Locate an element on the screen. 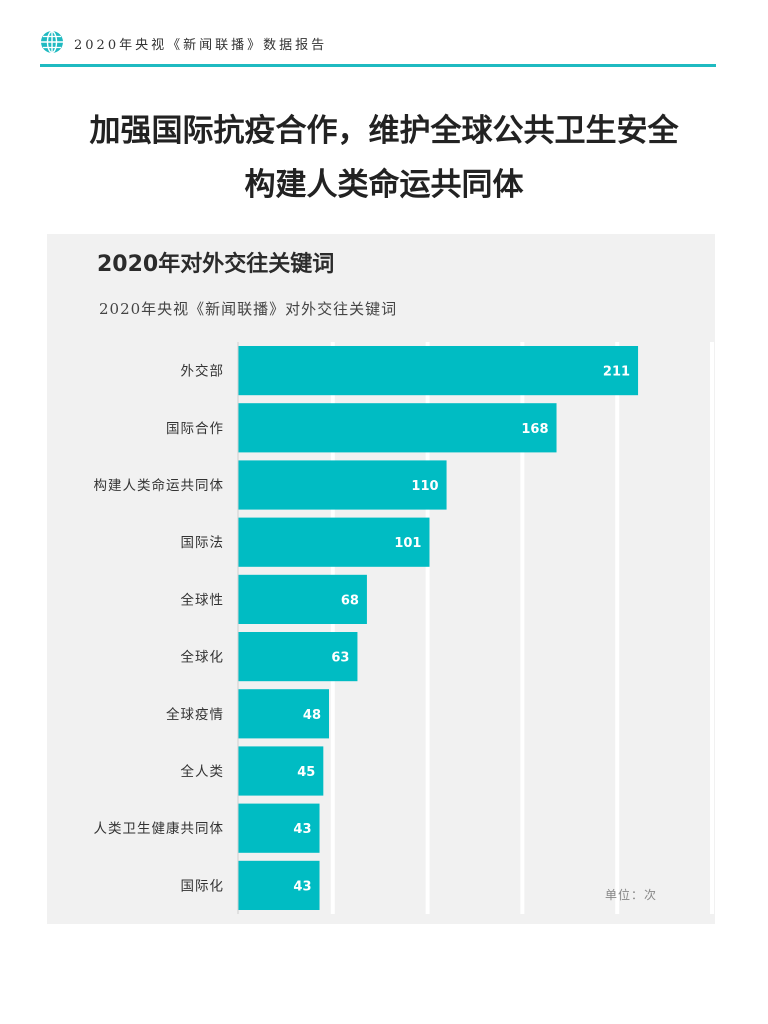 The width and height of the screenshot is (768, 1024). value-label-4: 68 is located at coordinates (350, 600).